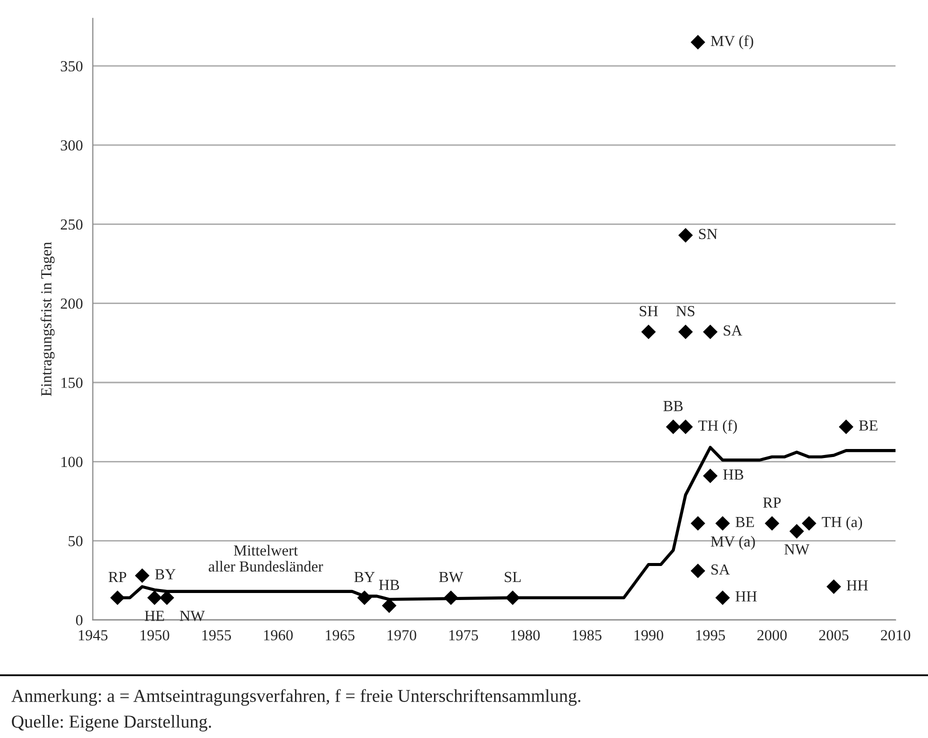 The image size is (928, 738). Describe the element at coordinates (216, 635) in the screenshot. I see `x-tick-label: 1955` at that location.